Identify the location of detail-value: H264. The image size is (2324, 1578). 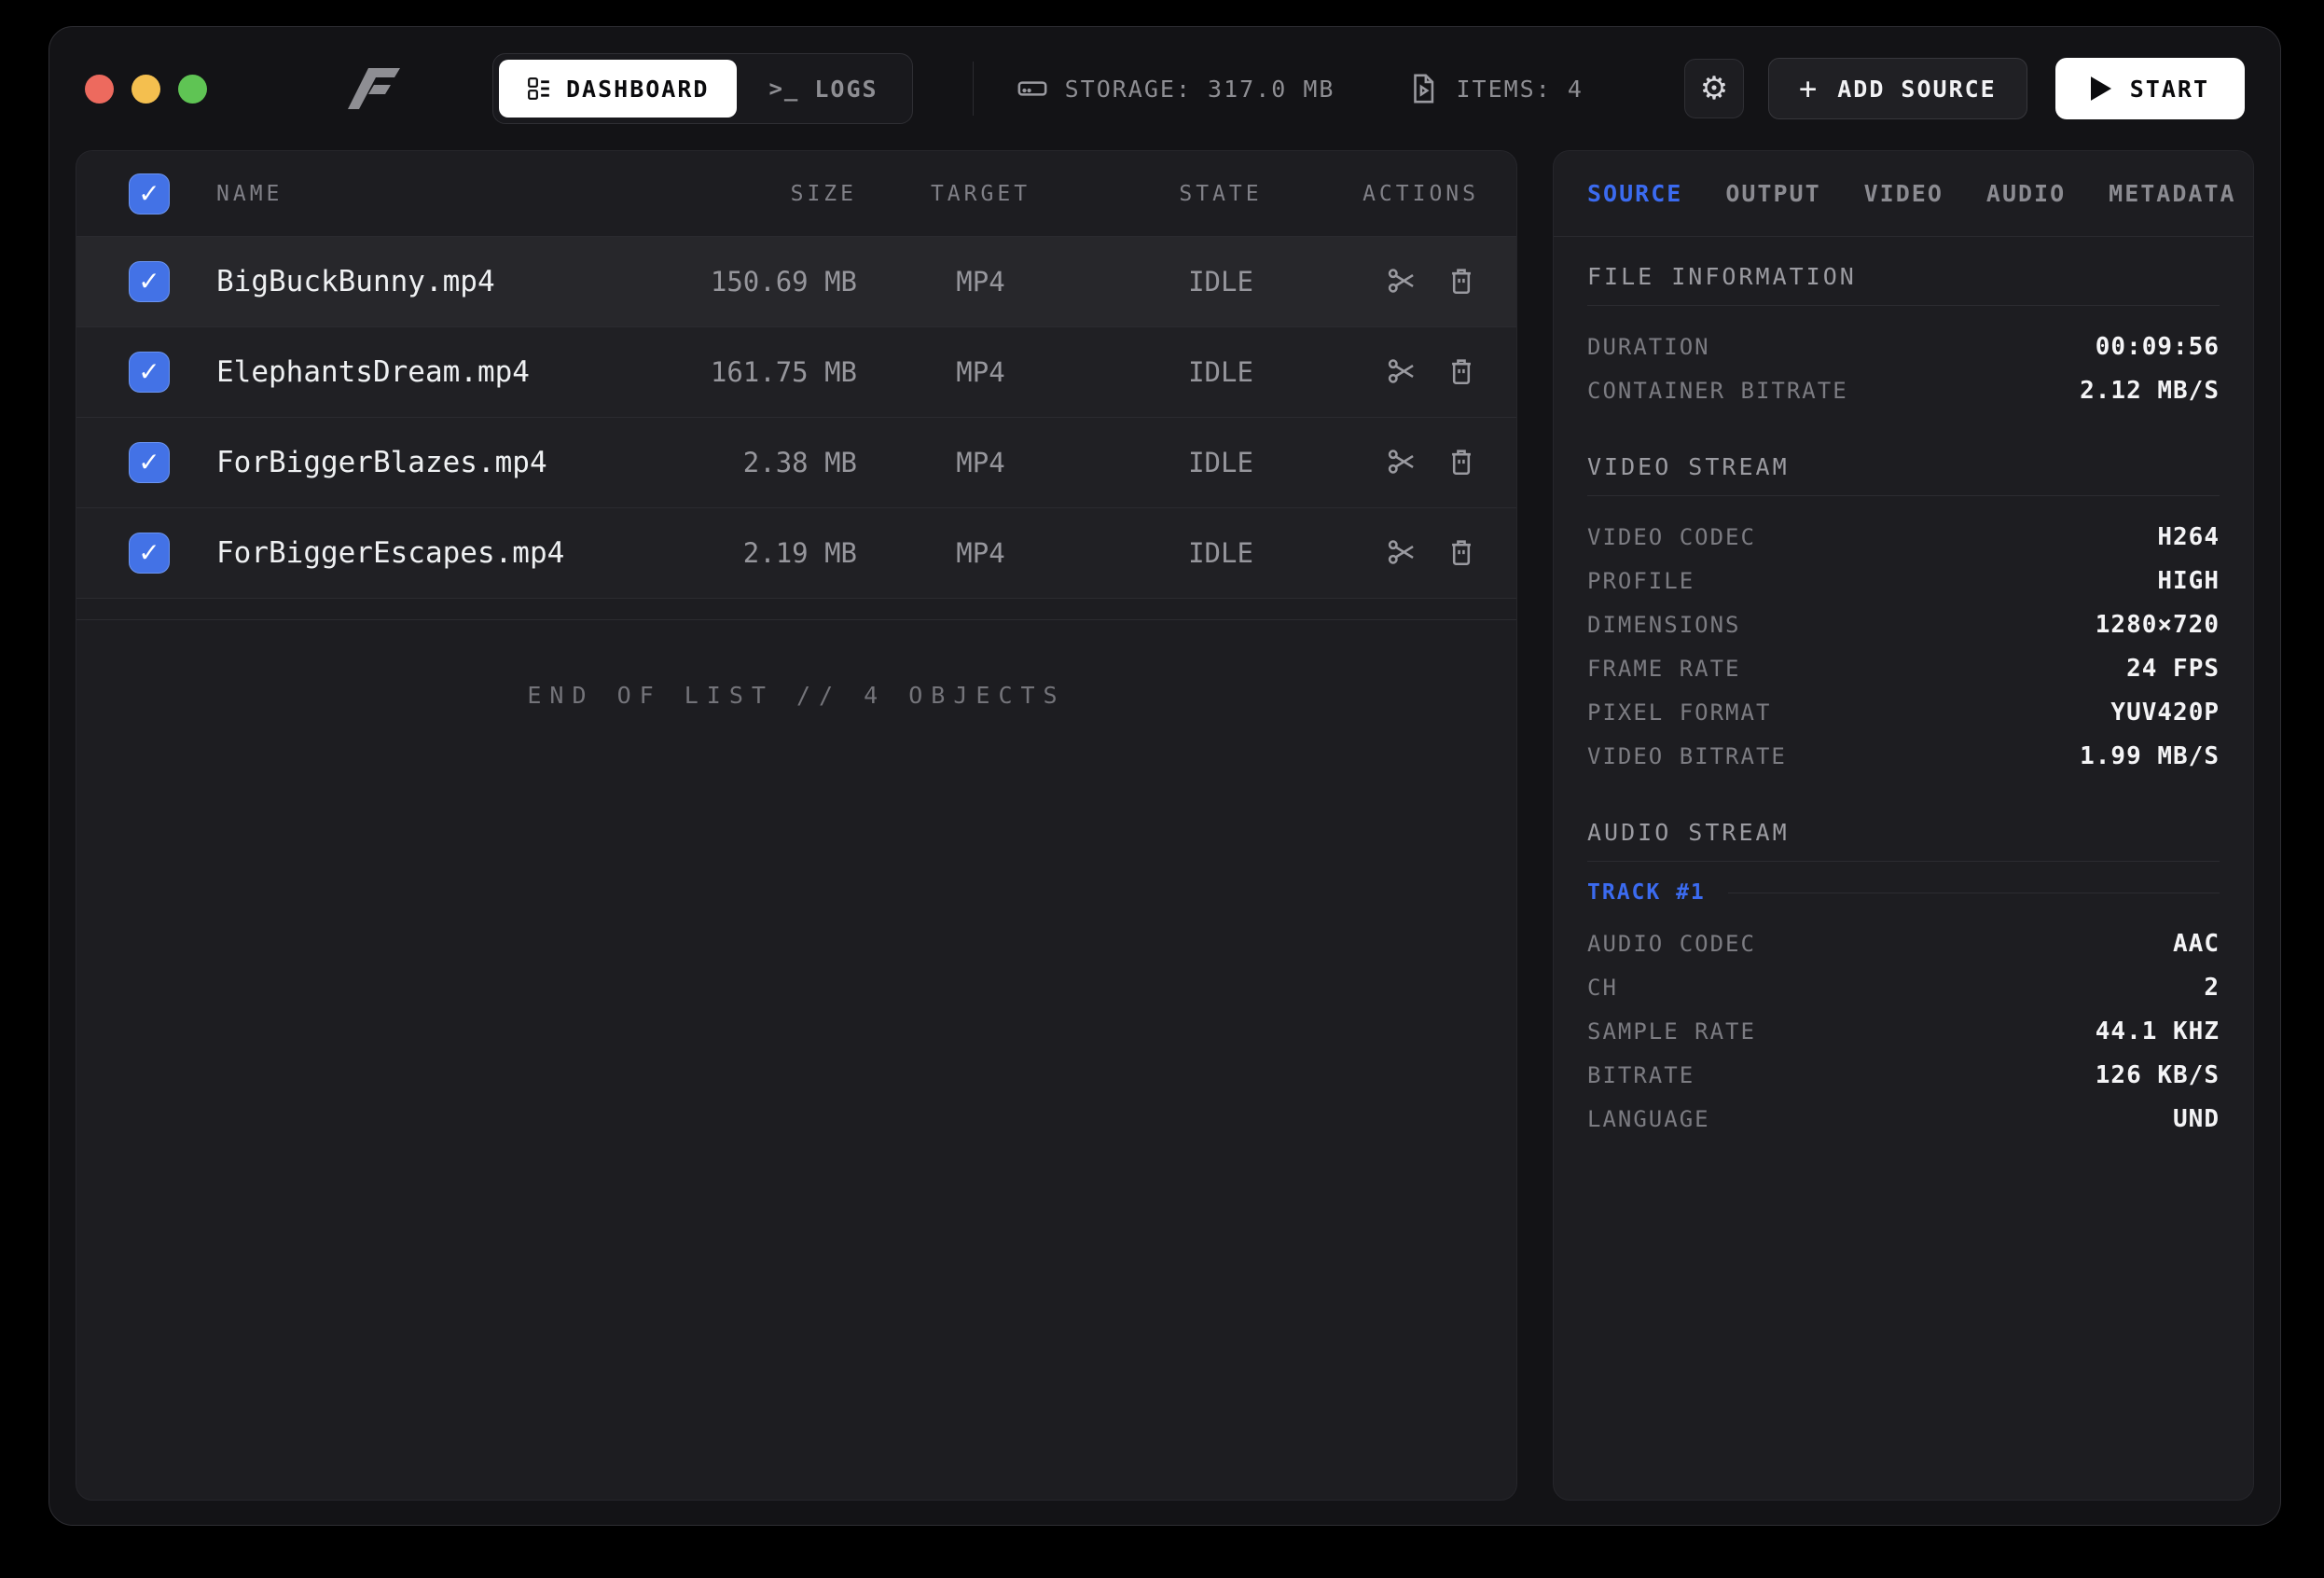
(2188, 536).